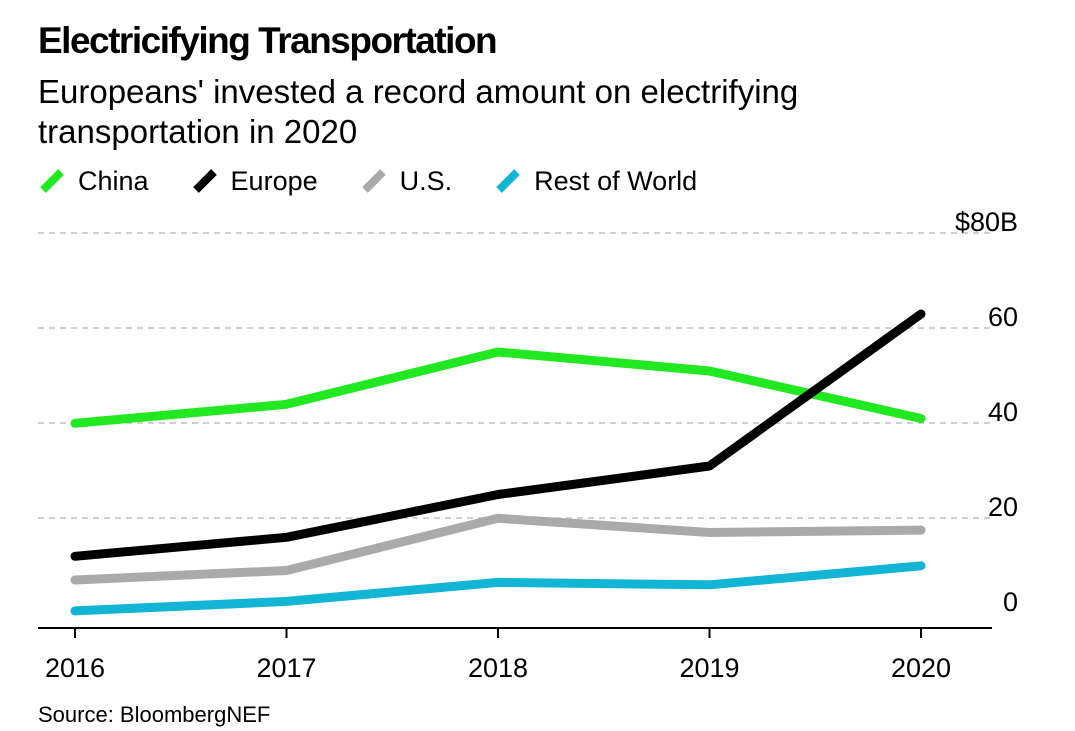 The height and width of the screenshot is (731, 1075). I want to click on legend-item-europe: Europe, so click(254, 181).